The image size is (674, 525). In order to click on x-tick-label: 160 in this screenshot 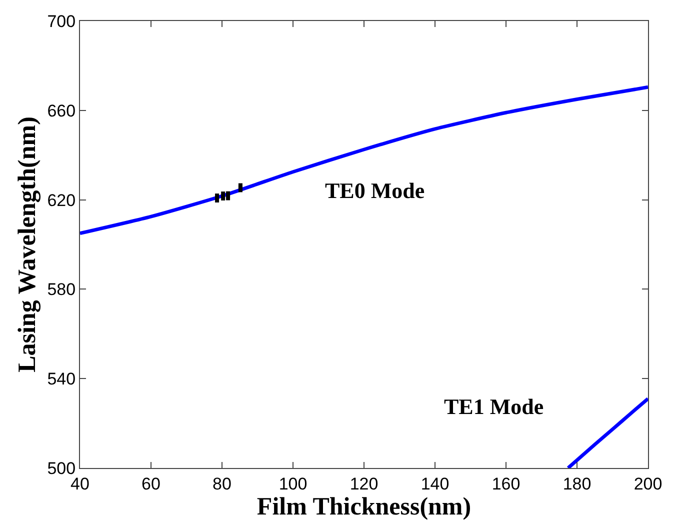, I will do `click(506, 484)`.